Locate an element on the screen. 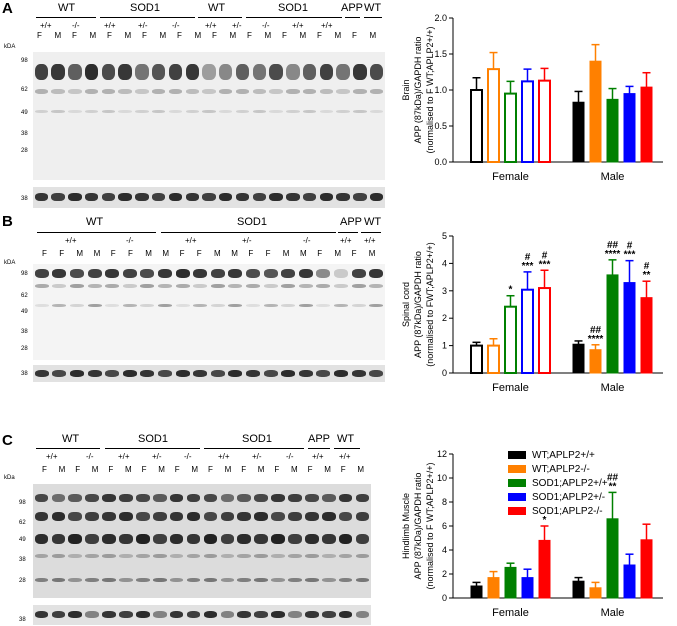 The width and height of the screenshot is (677, 626). y-tick-label: 6 is located at coordinates (444, 526).